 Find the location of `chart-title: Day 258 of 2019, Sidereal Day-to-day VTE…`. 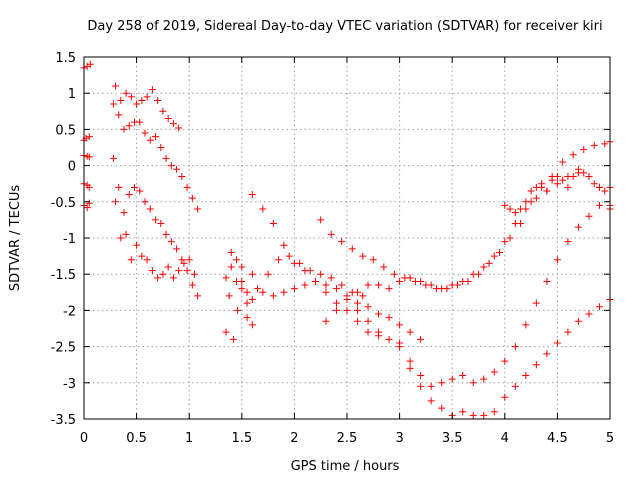

chart-title: Day 258 of 2019, Sidereal Day-to-day VTE… is located at coordinates (344, 26).